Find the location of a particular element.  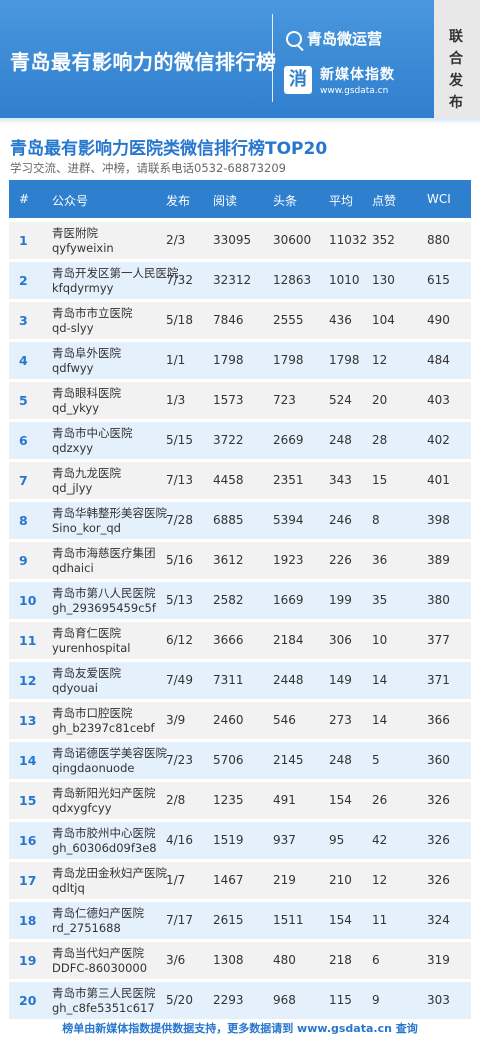

read-cell: 2582 is located at coordinates (228, 600).